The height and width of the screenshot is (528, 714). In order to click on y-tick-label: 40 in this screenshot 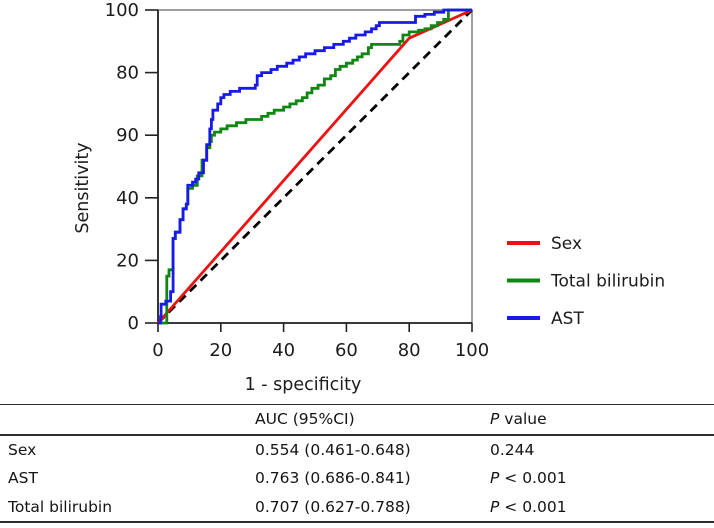, I will do `click(127, 198)`.